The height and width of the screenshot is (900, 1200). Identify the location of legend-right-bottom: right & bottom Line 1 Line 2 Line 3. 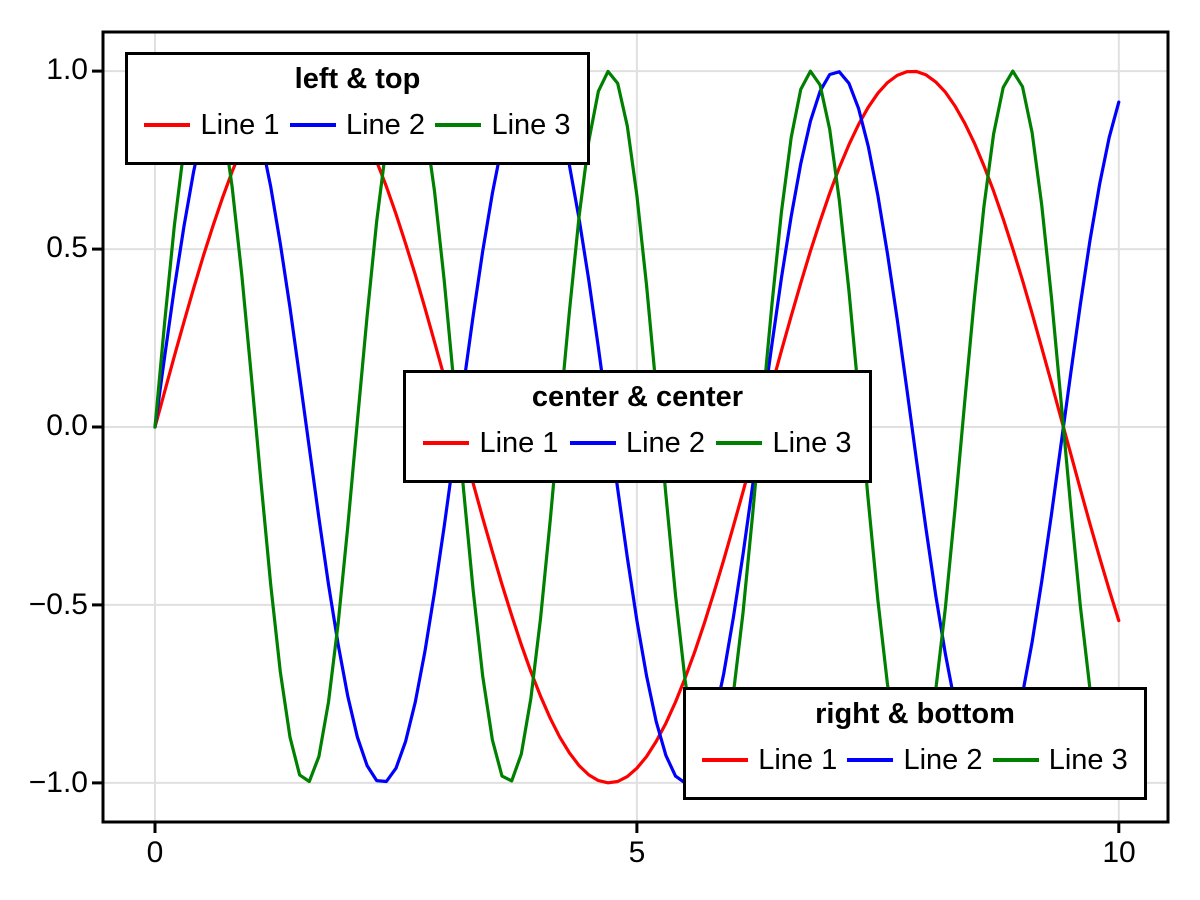
(915, 743).